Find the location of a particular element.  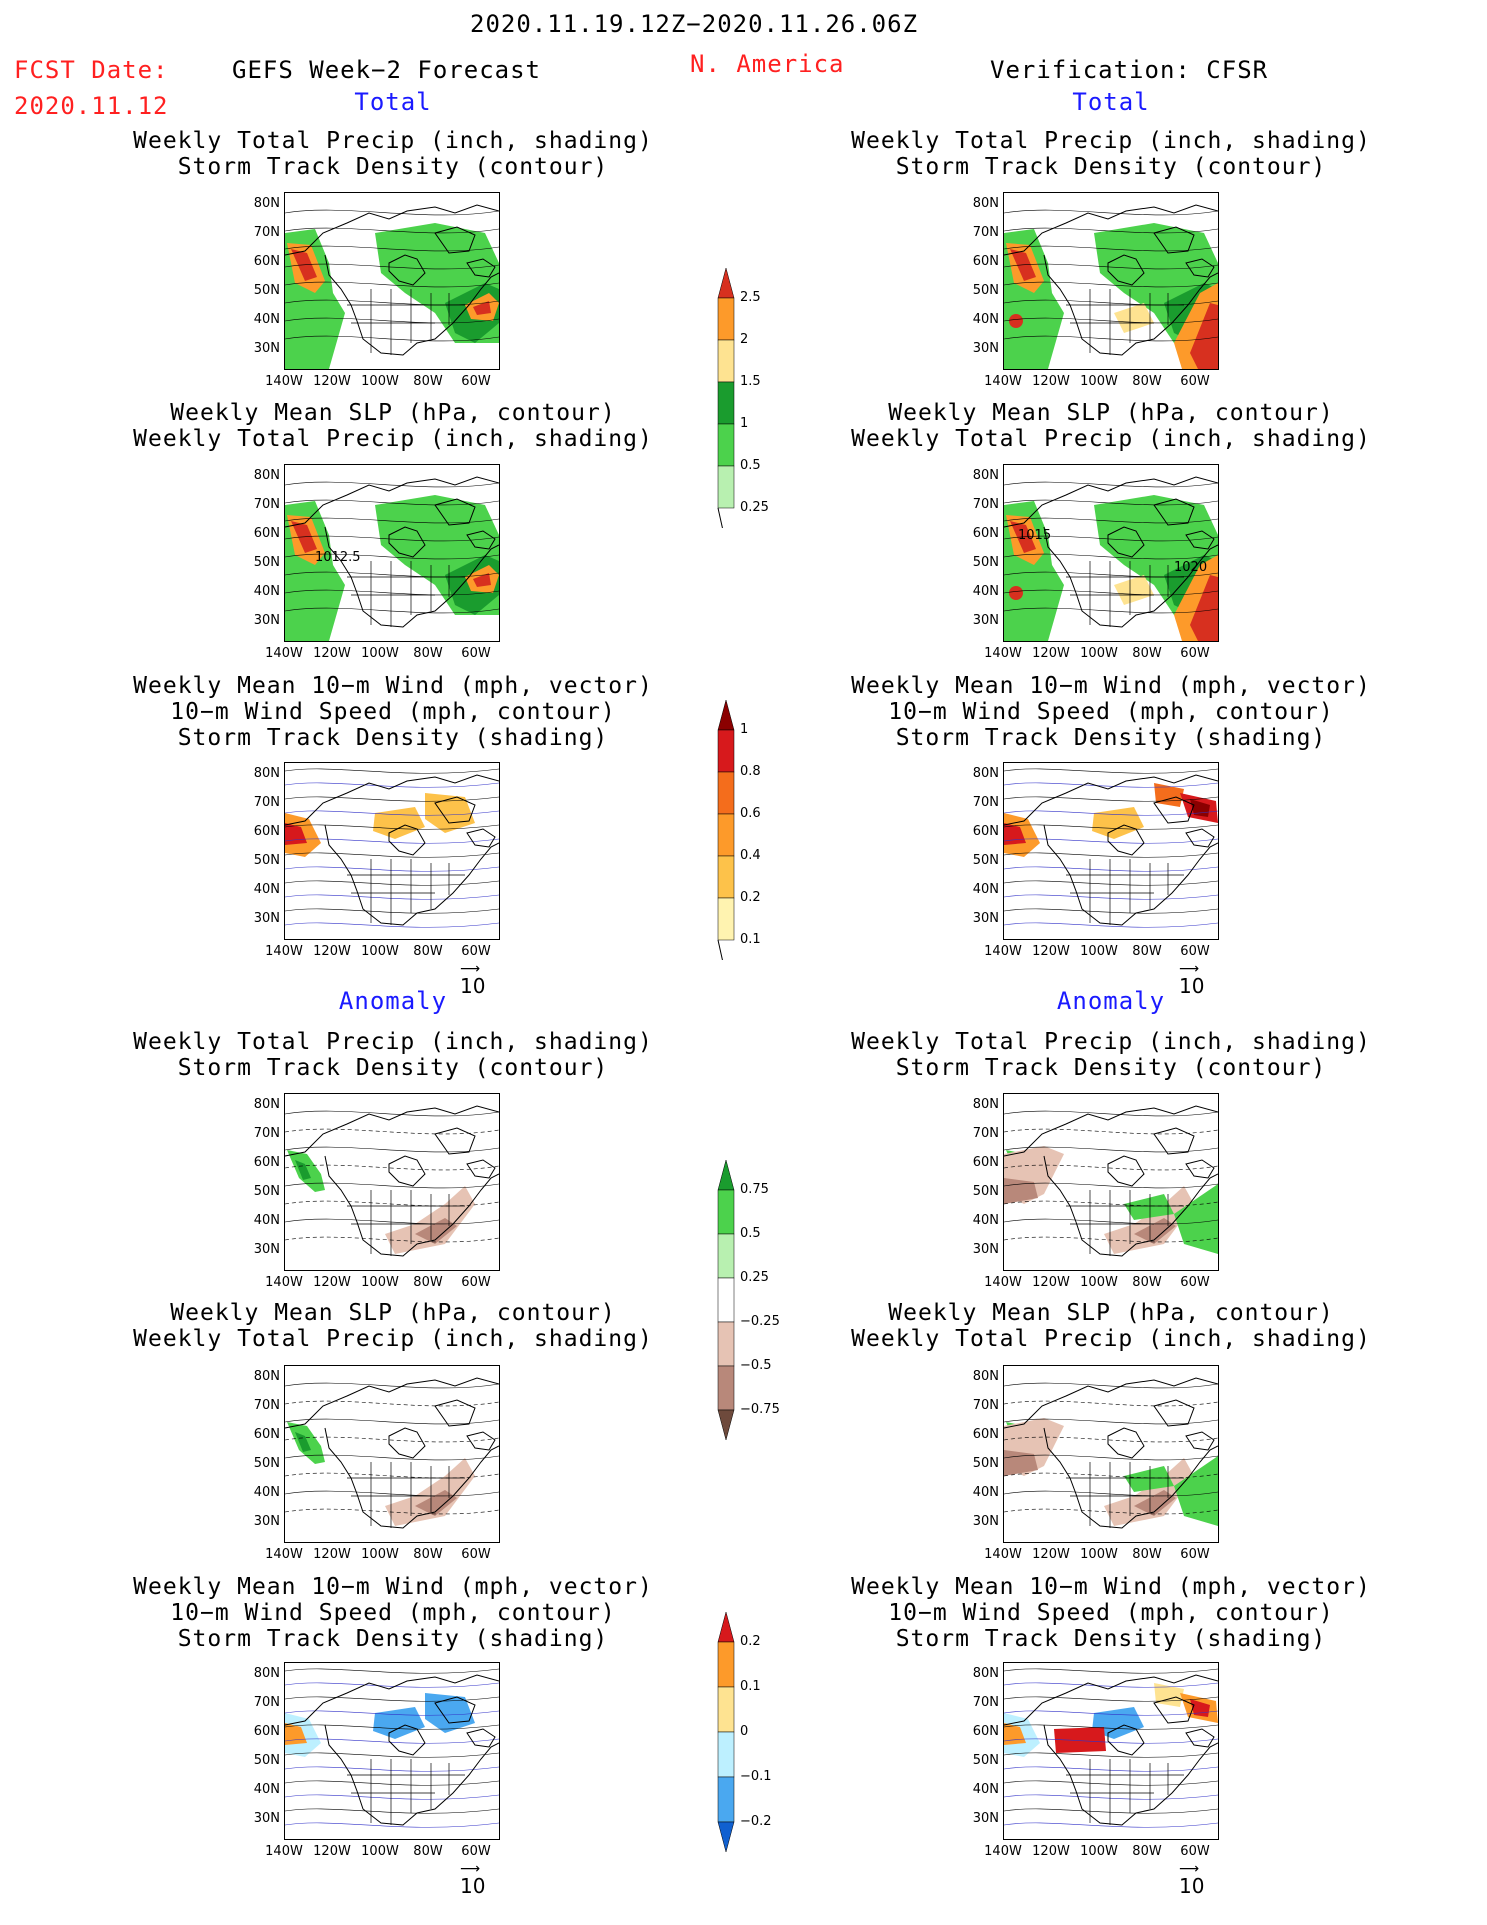

colorbar-precip_total is located at coordinates (726, 398).